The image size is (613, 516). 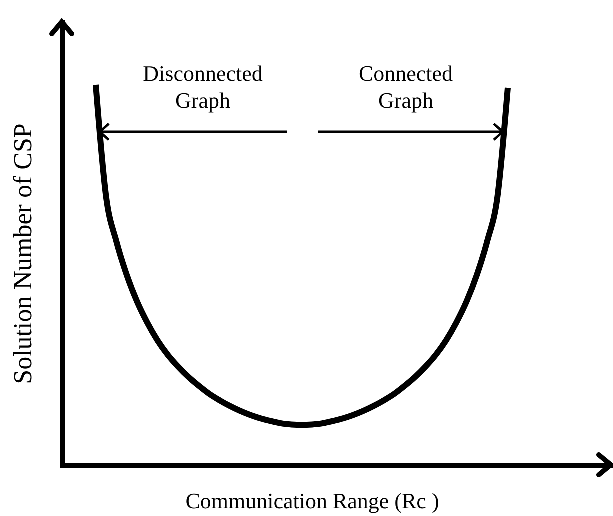 What do you see at coordinates (23, 254) in the screenshot?
I see `y-axis-title: Solution Number of CSP` at bounding box center [23, 254].